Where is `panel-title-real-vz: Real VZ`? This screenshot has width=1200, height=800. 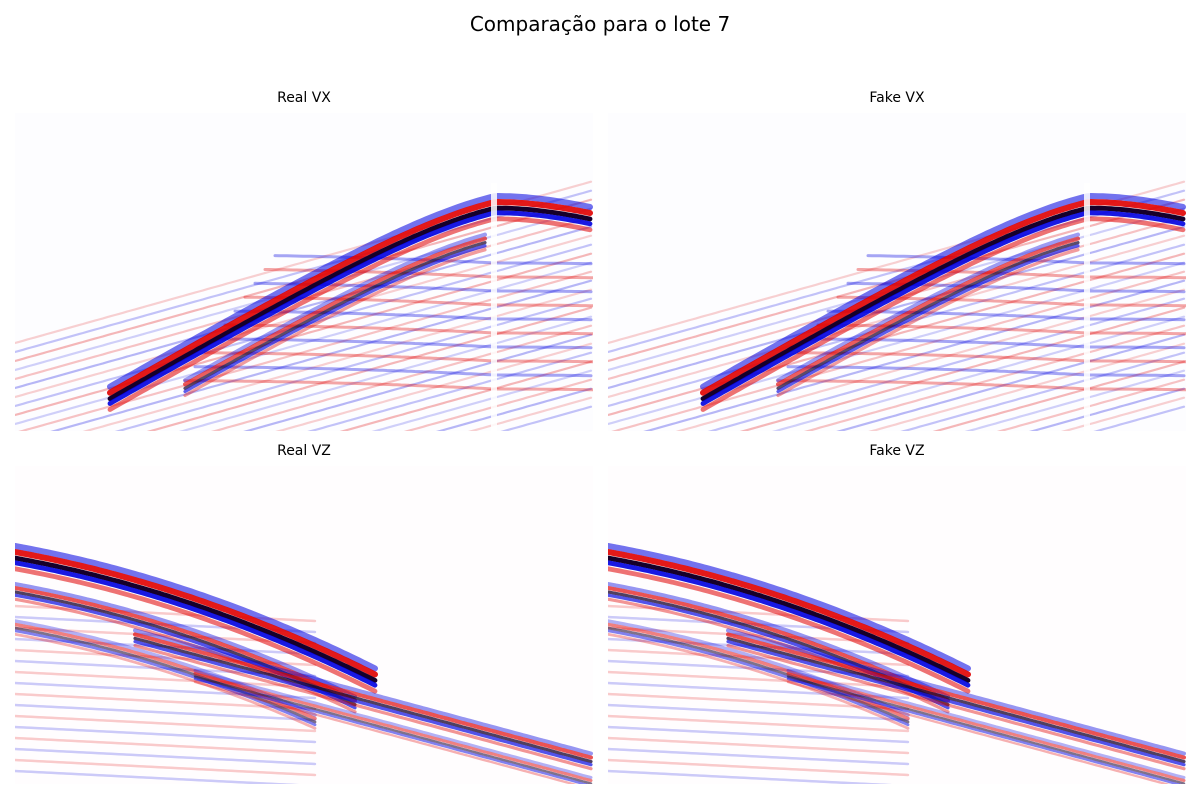
panel-title-real-vz: Real VZ is located at coordinates (304, 451).